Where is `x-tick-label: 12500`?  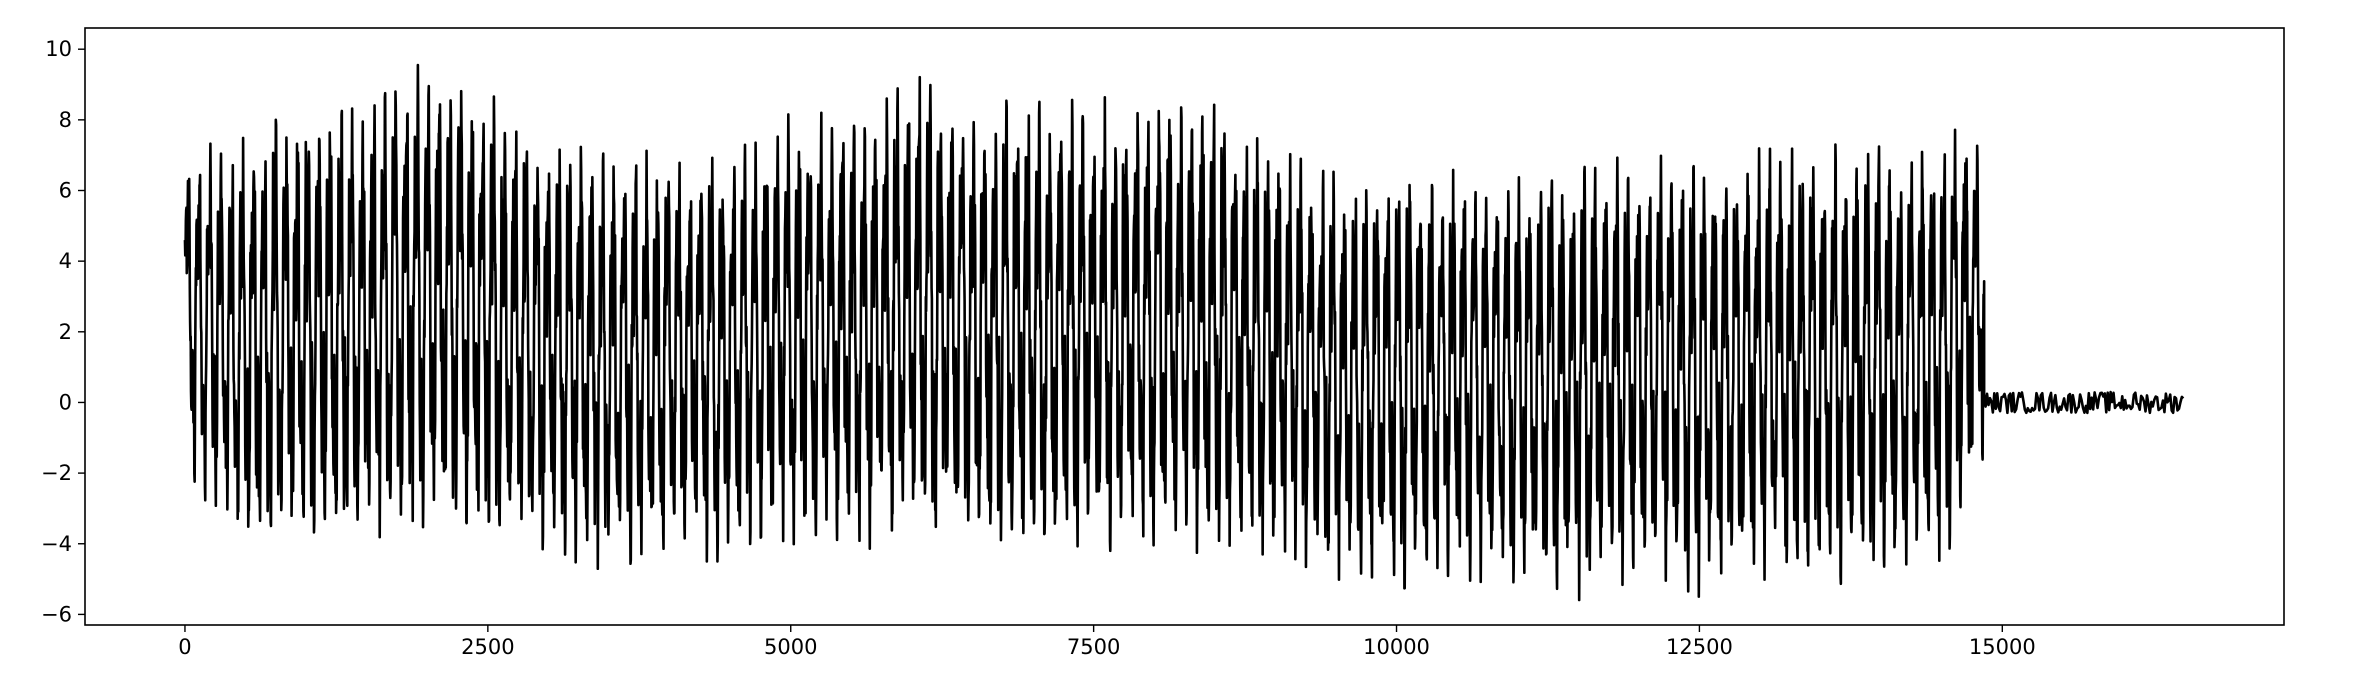
x-tick-label: 12500 is located at coordinates (1699, 647).